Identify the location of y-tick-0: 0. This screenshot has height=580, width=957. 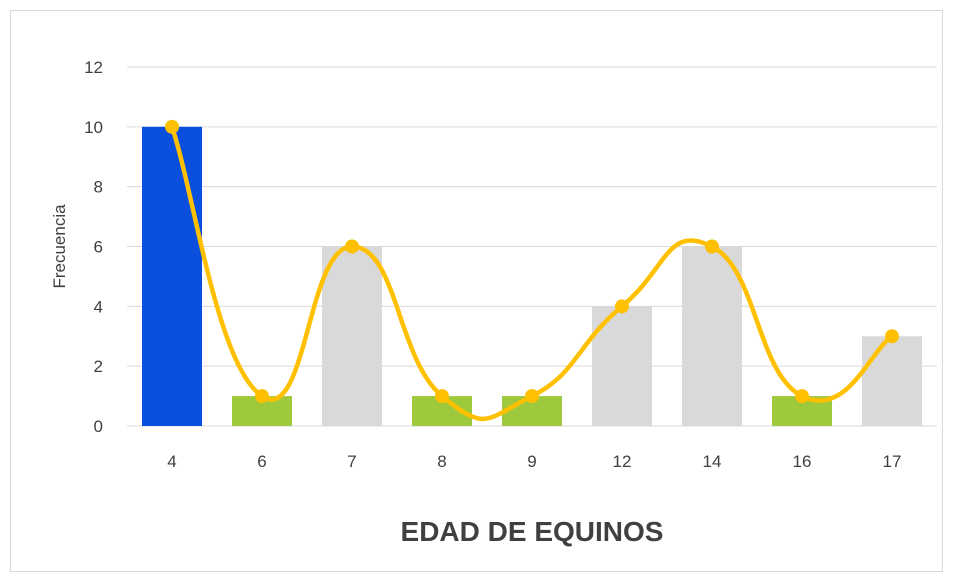
(98, 426).